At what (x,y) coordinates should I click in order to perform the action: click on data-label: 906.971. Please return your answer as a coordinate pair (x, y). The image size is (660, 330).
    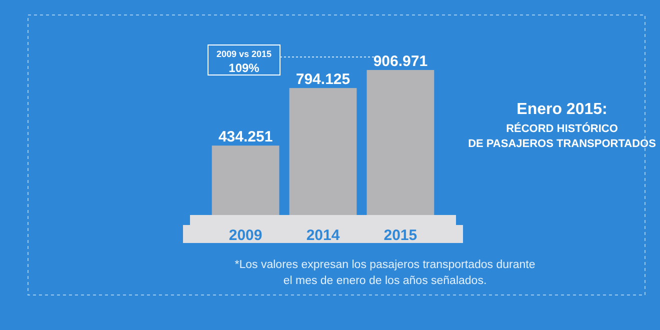
    Looking at the image, I should click on (400, 61).